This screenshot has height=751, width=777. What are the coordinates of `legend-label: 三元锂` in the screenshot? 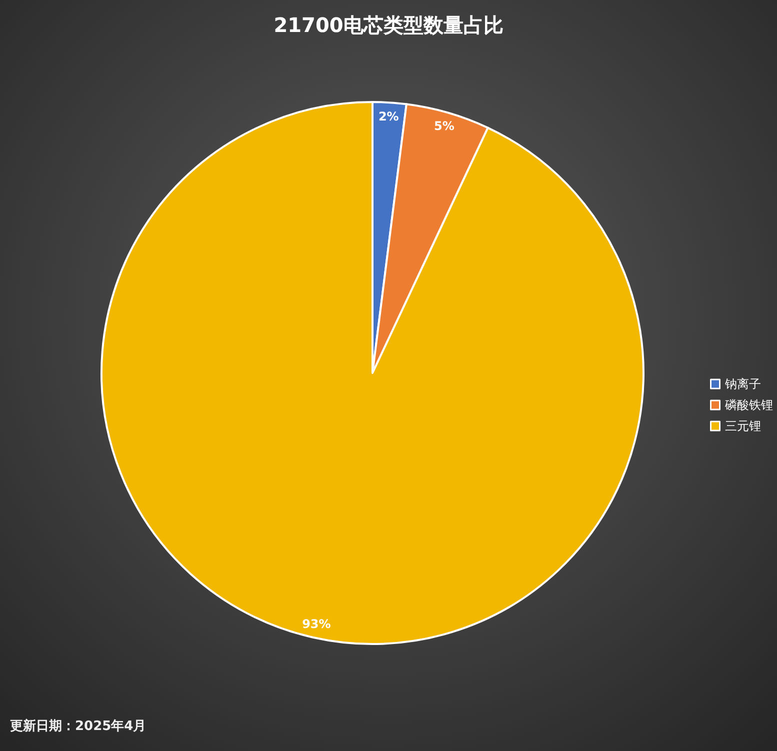 It's located at (742, 426).